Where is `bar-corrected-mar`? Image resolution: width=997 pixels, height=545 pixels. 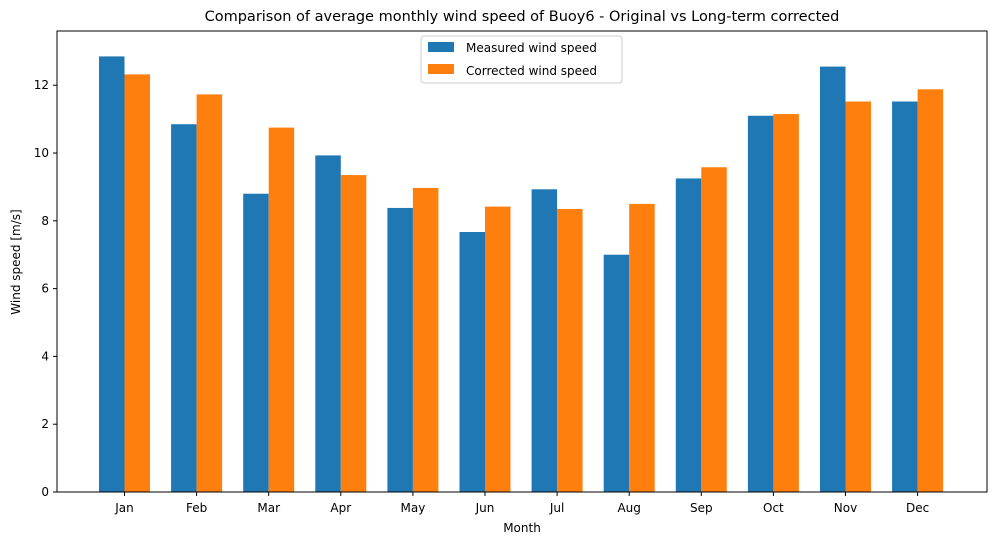
bar-corrected-mar is located at coordinates (281, 310).